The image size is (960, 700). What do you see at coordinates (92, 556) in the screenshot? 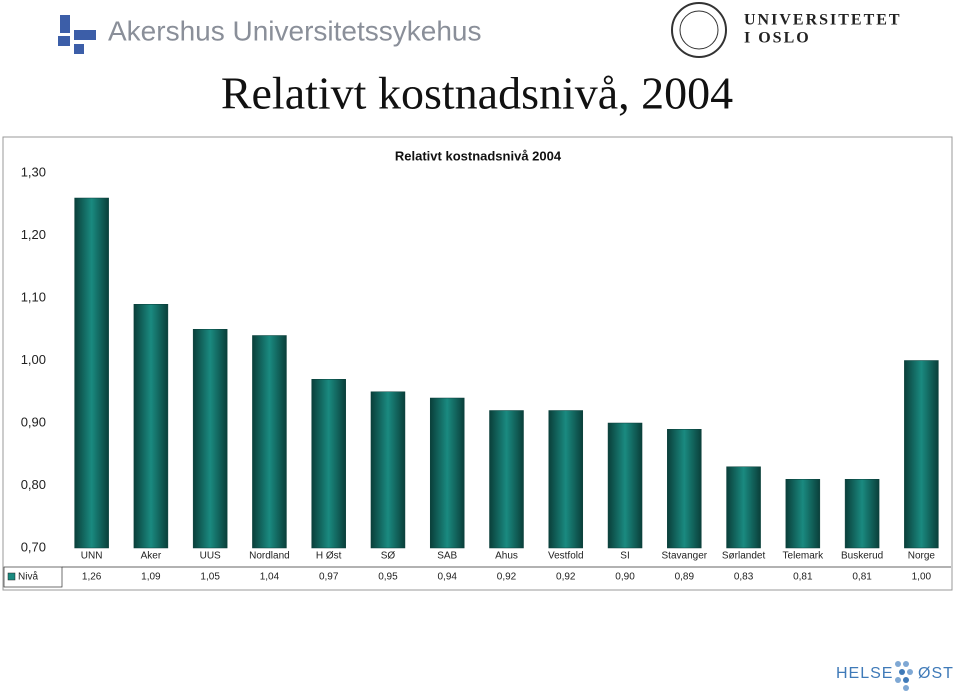
I see `x-tick-label: UNN` at bounding box center [92, 556].